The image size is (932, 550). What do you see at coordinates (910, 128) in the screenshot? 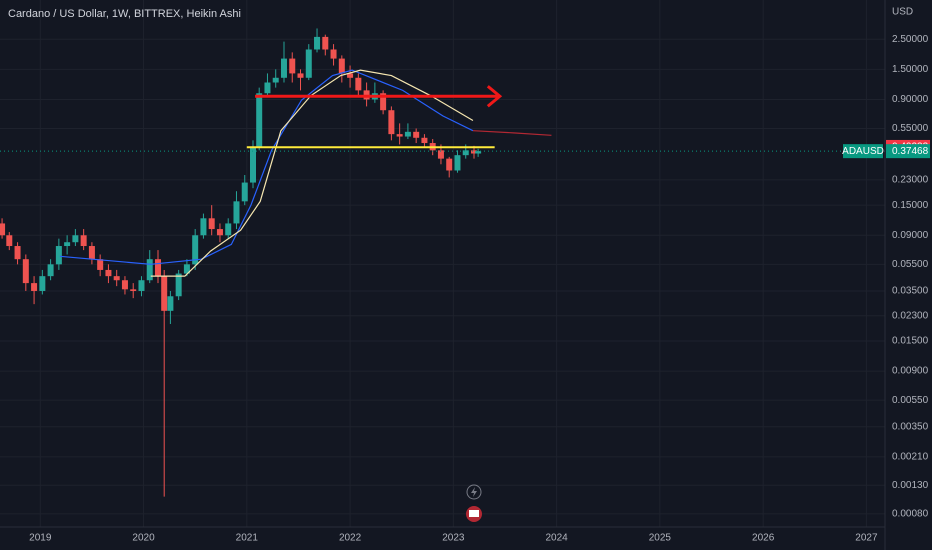
I see `y-tick-label: 0.55000` at bounding box center [910, 128].